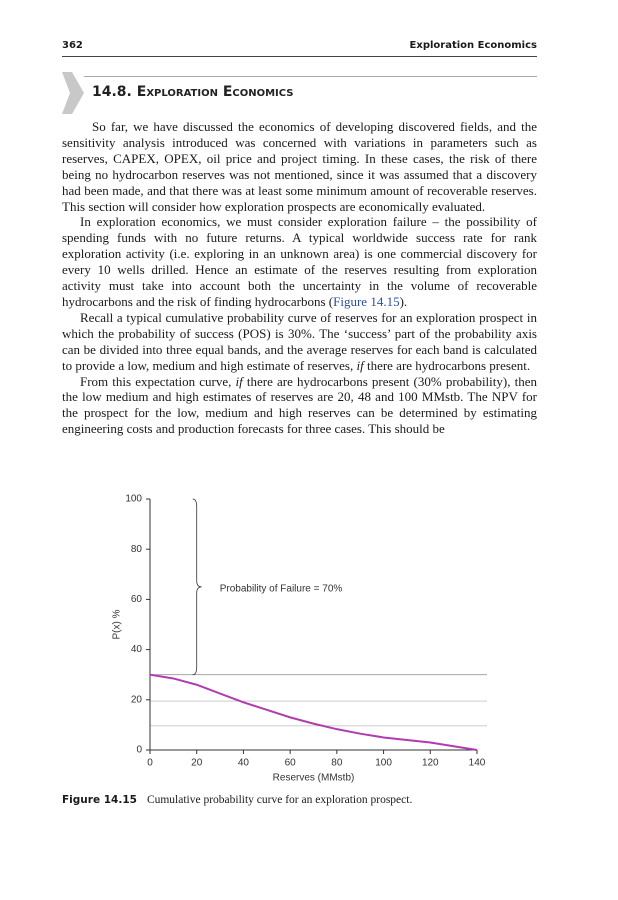 This screenshot has width=618, height=900. Describe the element at coordinates (281, 588) in the screenshot. I see `annotation: Probability of Failure = 70%` at that location.